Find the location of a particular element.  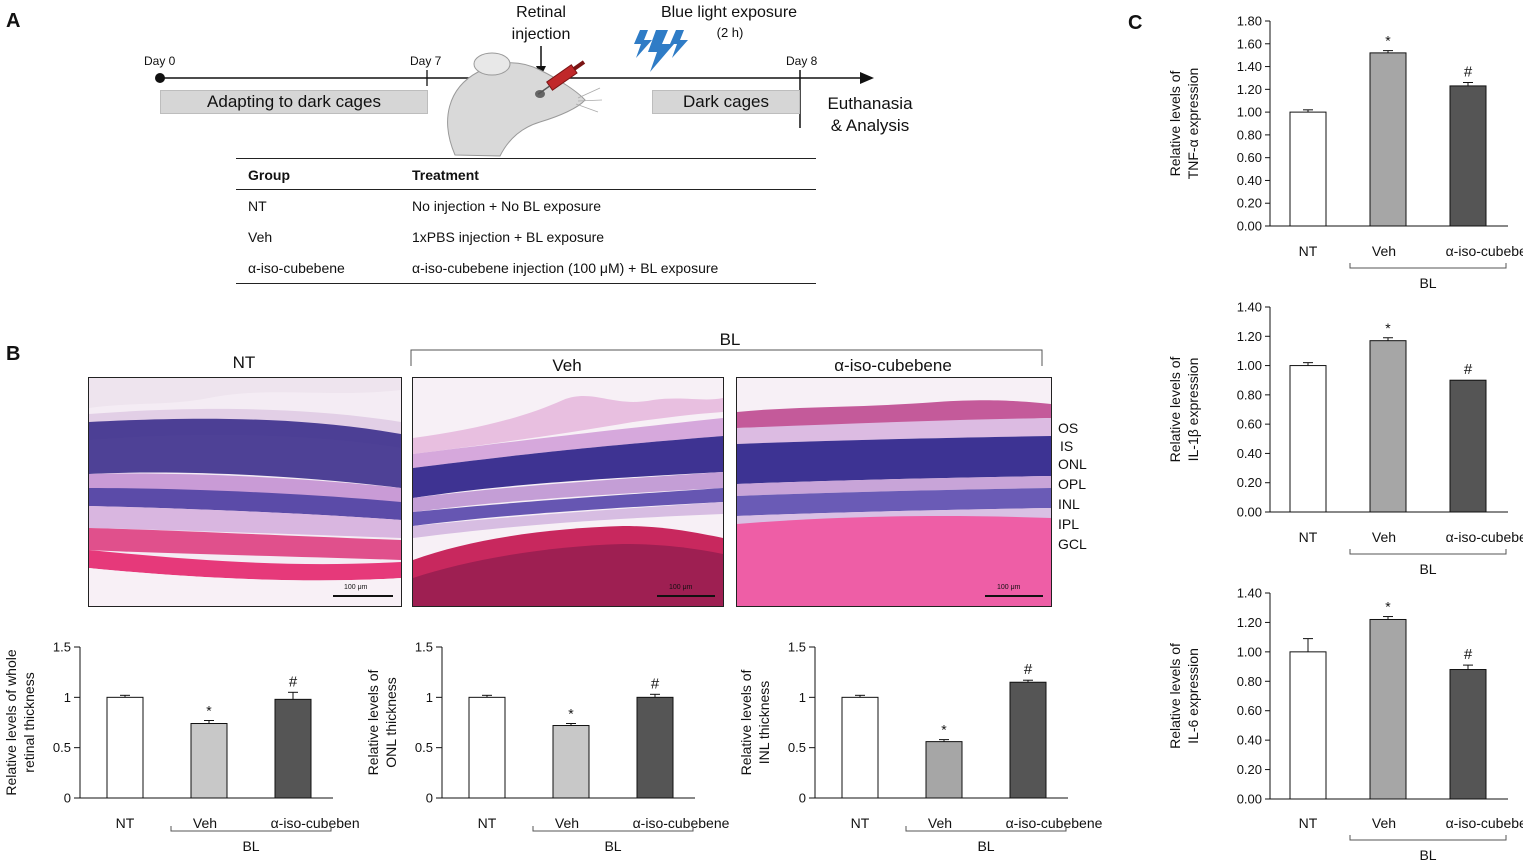

histo-title-aic: α-iso-cubebene is located at coordinates (893, 365).